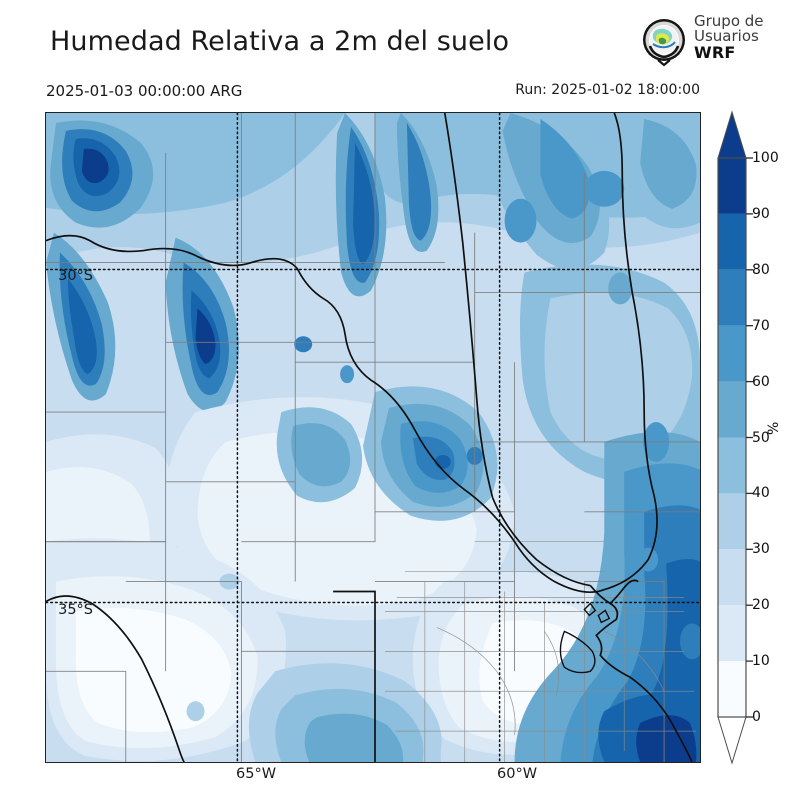  What do you see at coordinates (765, 158) in the screenshot?
I see `colorbar-tick-label: 100` at bounding box center [765, 158].